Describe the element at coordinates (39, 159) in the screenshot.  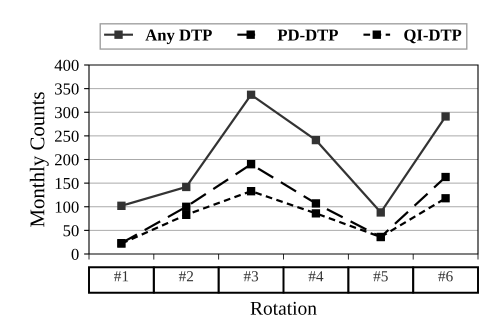
I see `y-axis-title: Monthly Counts` at that location.